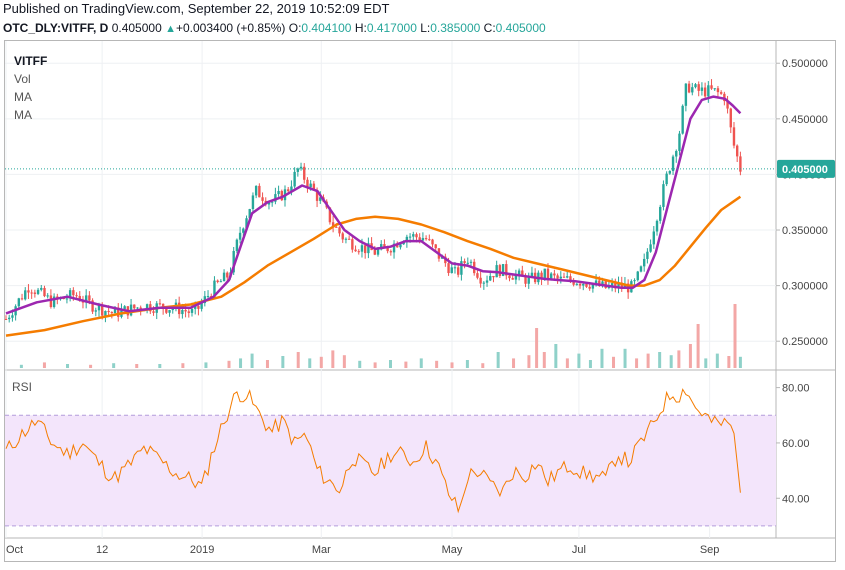 Image resolution: width=845 pixels, height=570 pixels. I want to click on triangle-up-icon: ▲, so click(170, 29).